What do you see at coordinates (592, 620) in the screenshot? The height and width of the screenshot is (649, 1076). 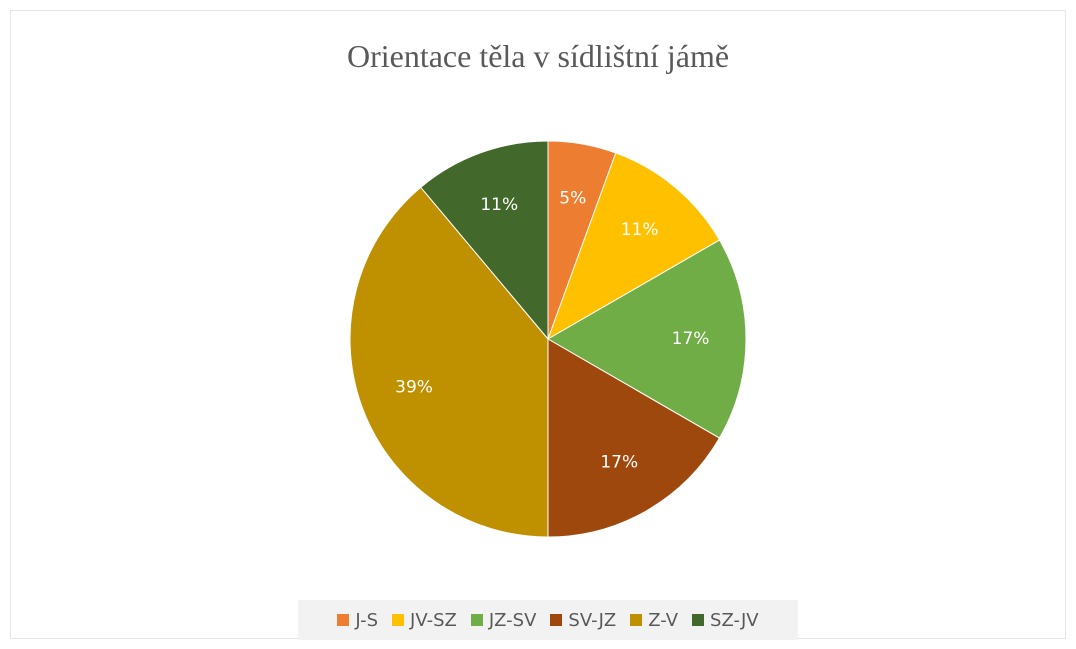 I see `legend-label: SV-JZ` at bounding box center [592, 620].